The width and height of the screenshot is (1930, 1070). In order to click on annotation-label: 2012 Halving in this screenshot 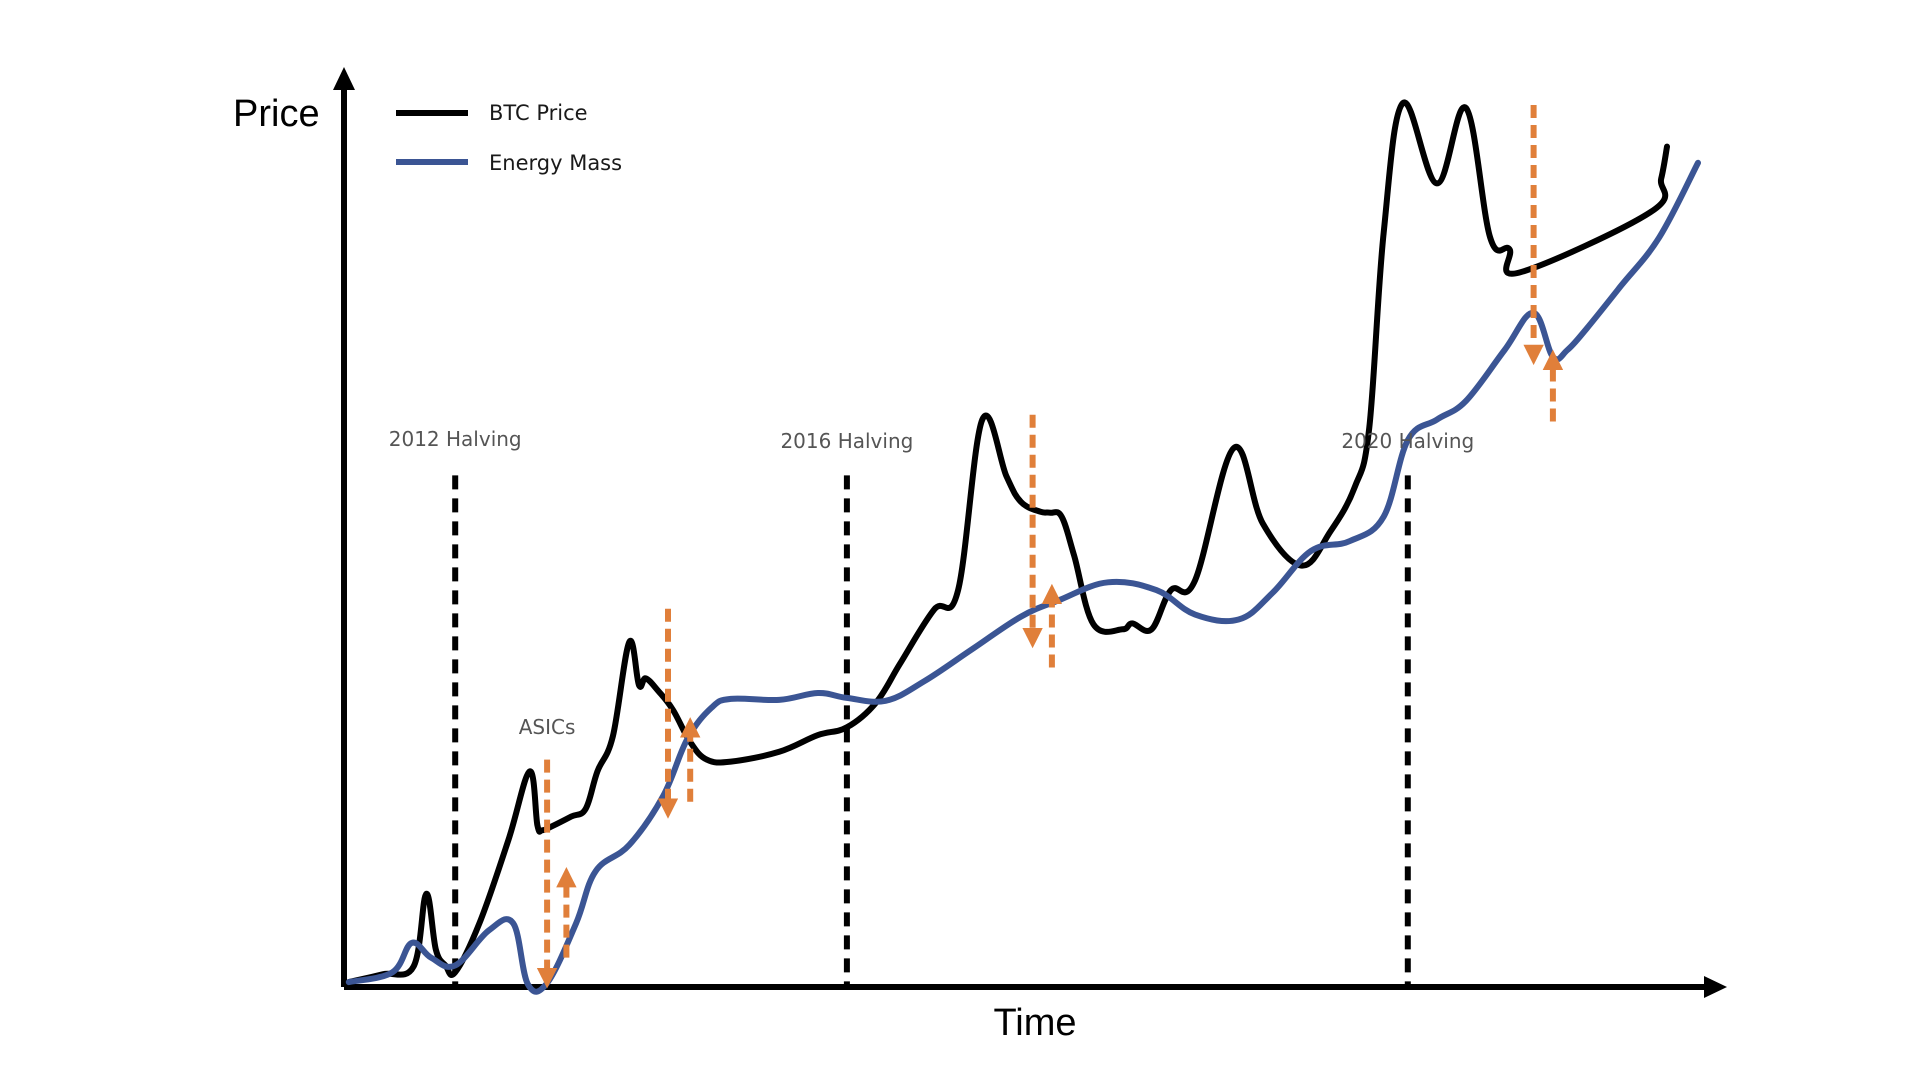, I will do `click(455, 439)`.